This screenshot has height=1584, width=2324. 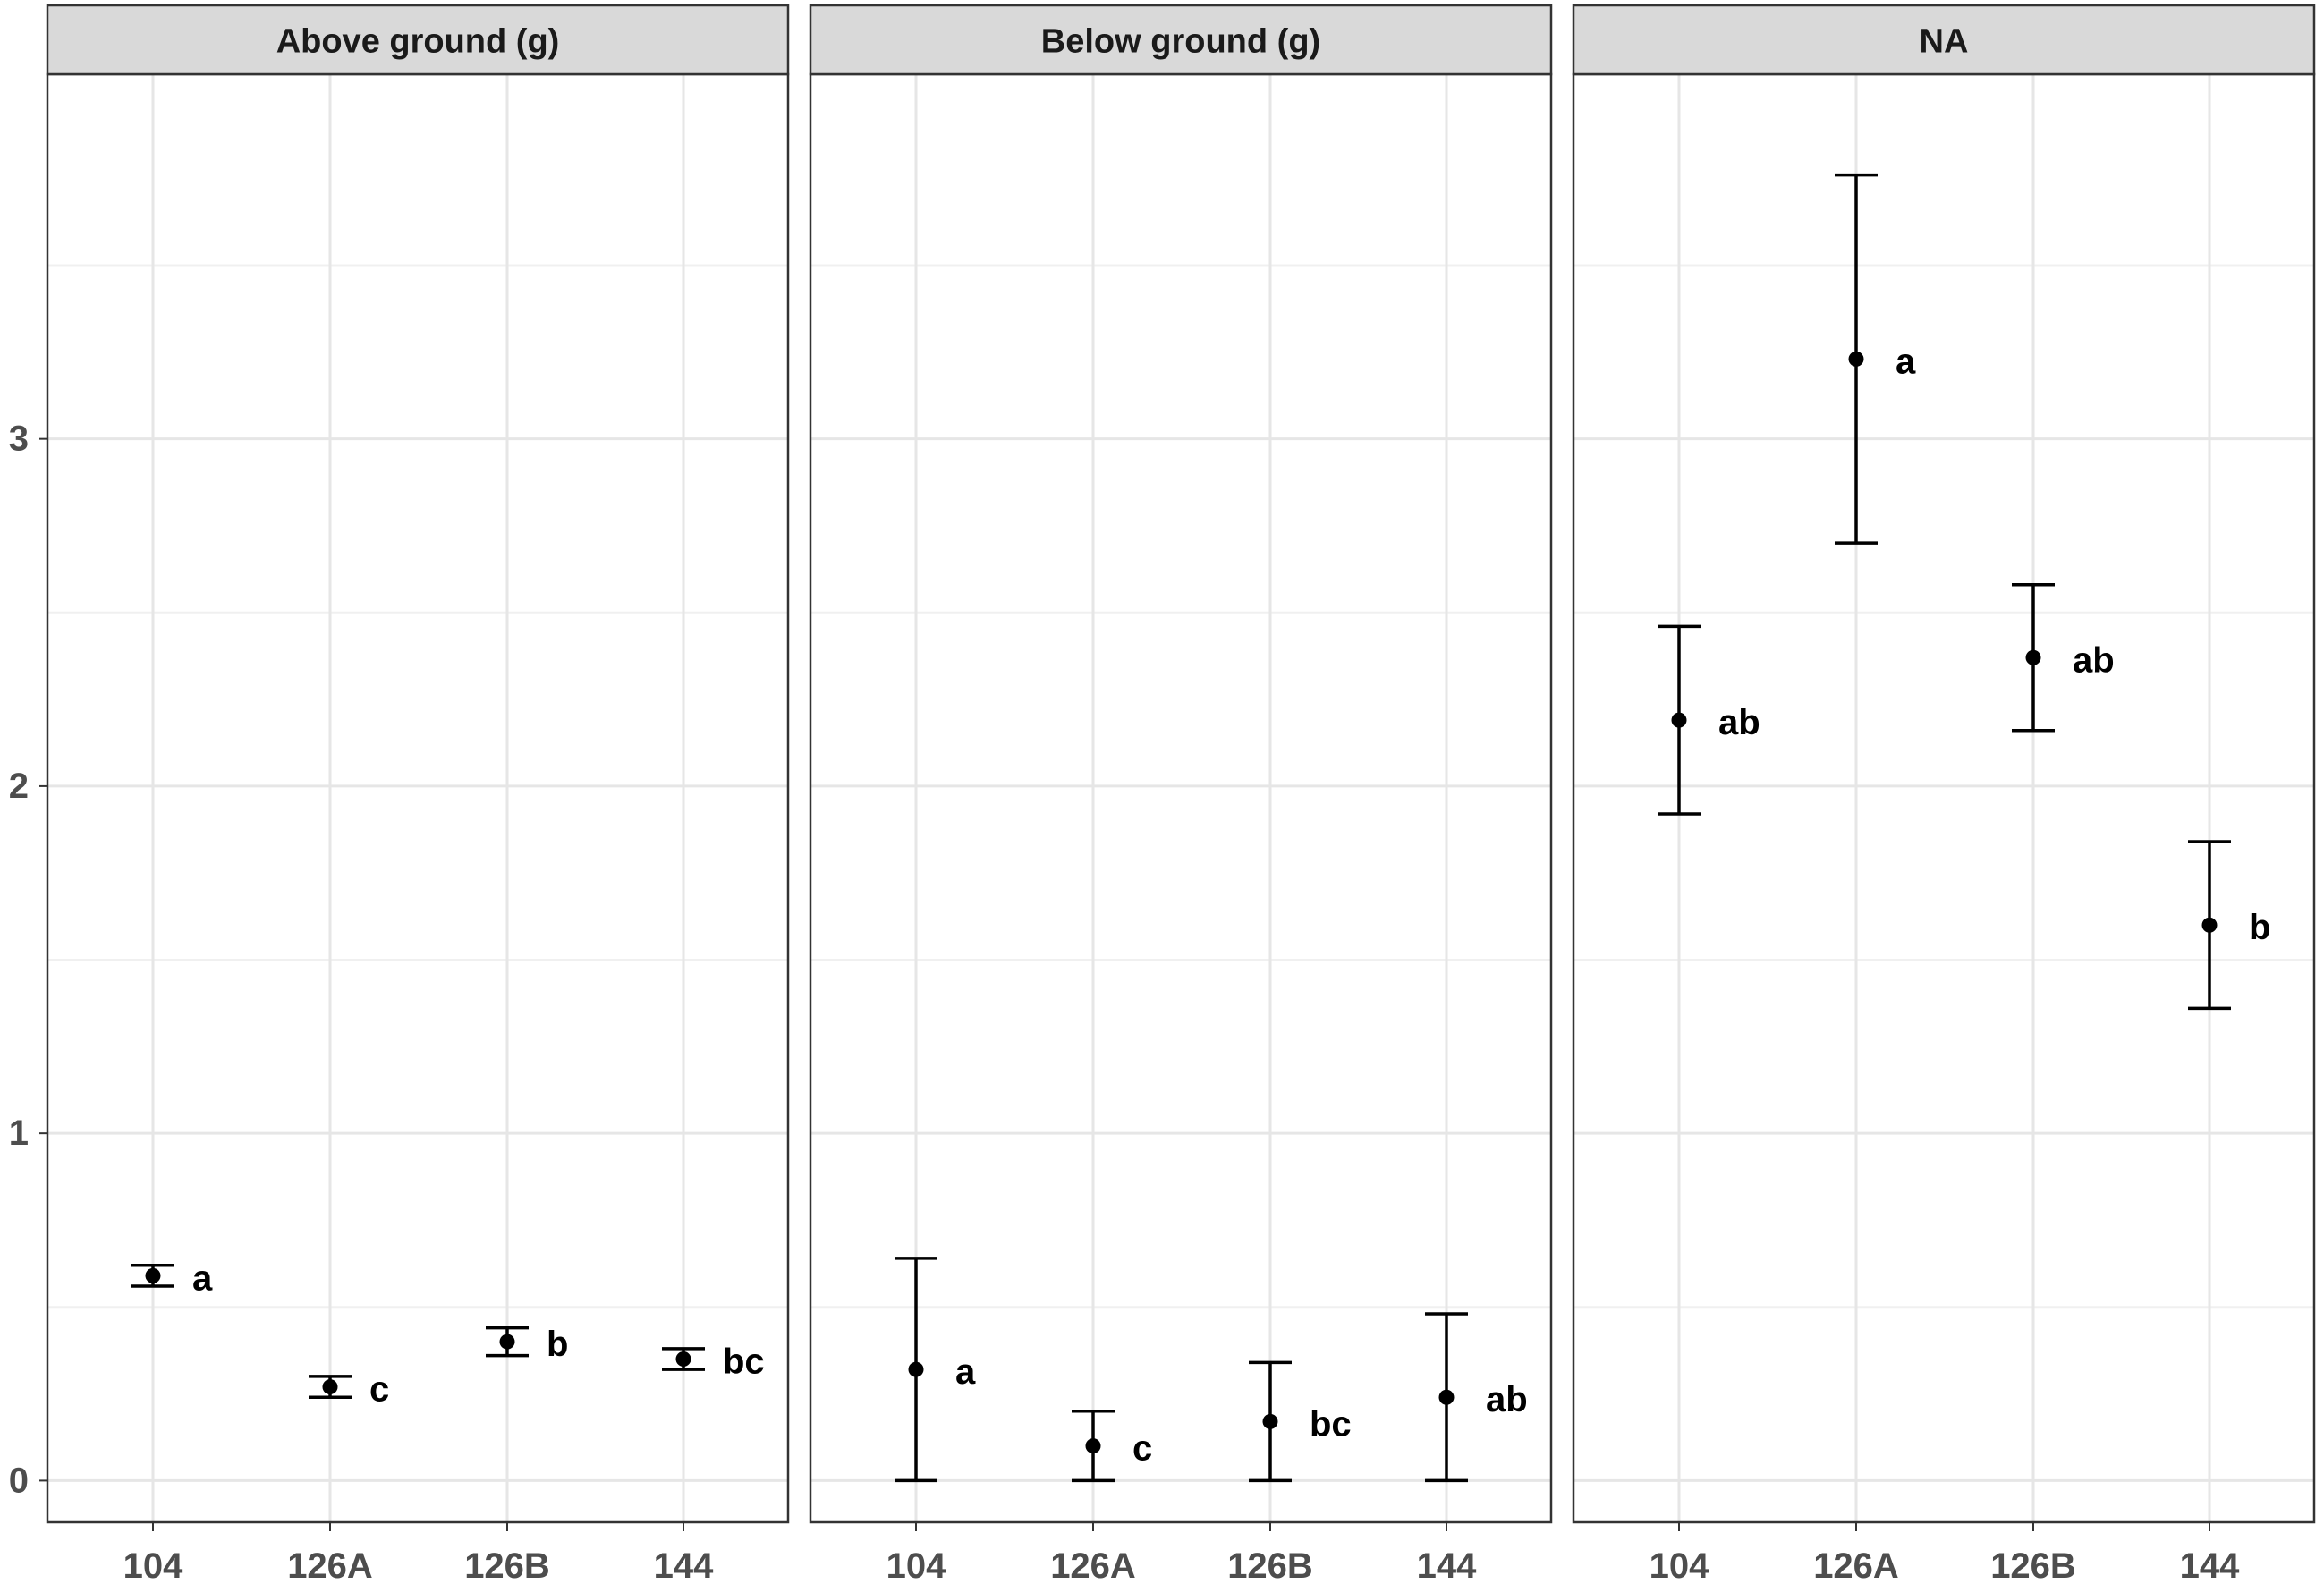 What do you see at coordinates (19, 1480) in the screenshot?
I see `y-tick-label: 0` at bounding box center [19, 1480].